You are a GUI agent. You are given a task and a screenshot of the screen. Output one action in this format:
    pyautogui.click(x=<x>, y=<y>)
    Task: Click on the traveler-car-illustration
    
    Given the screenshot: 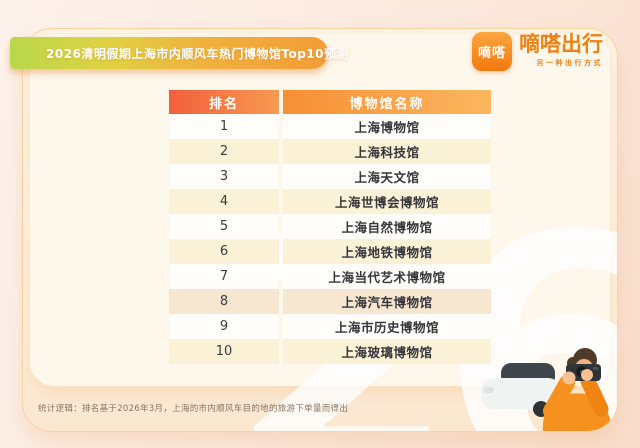 What is the action you would take?
    pyautogui.click(x=546, y=389)
    